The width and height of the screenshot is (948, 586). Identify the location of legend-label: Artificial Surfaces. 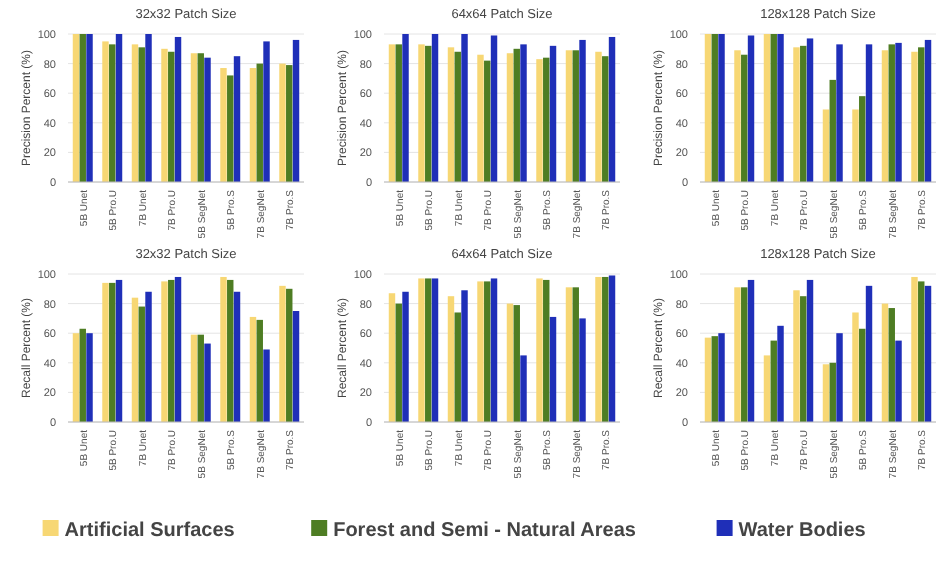
(150, 531).